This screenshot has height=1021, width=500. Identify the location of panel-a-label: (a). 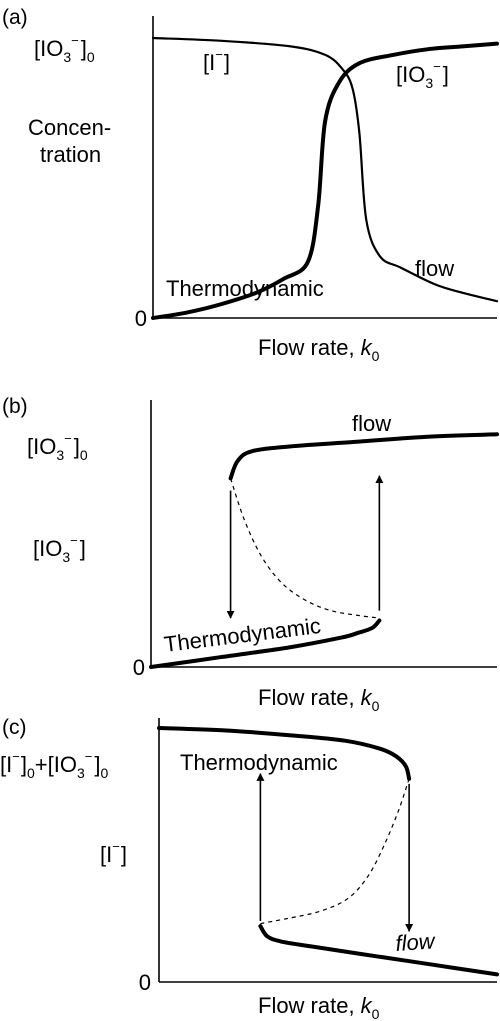
(15, 17).